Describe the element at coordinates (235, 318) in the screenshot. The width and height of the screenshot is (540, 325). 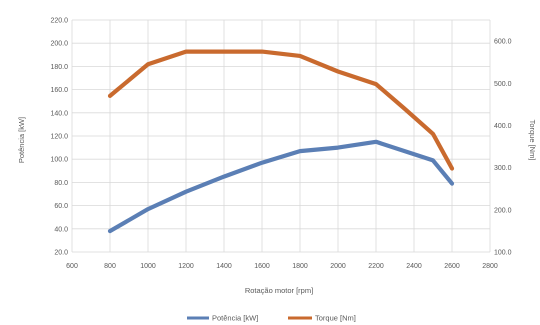
I see `legend-label-potencia: Potência [kW]` at that location.